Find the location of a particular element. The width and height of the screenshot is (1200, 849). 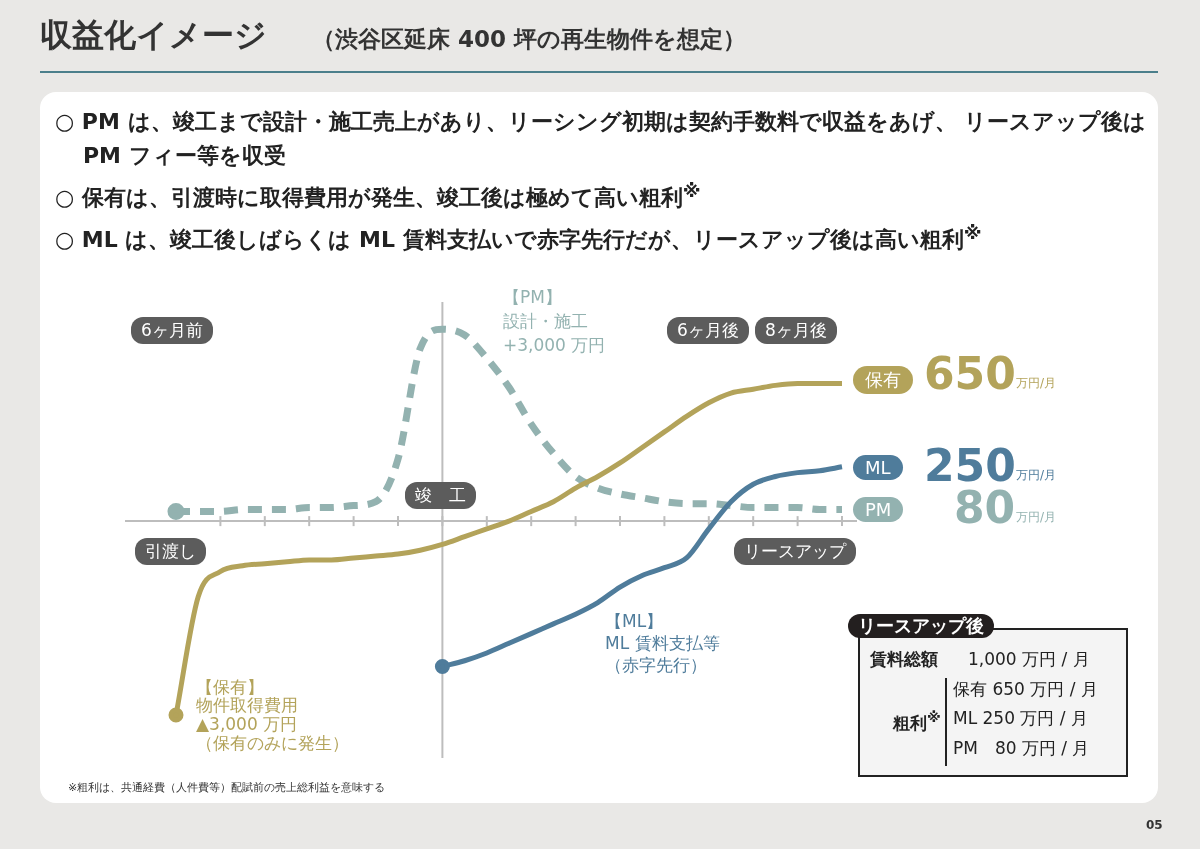

text: ○ PM は、竣工まで設計・施工売上があり、リーシング初期は契約手数料で収益をあげ、 リースアップ後は PM フィー等を収受 is located at coordinates (601, 139).